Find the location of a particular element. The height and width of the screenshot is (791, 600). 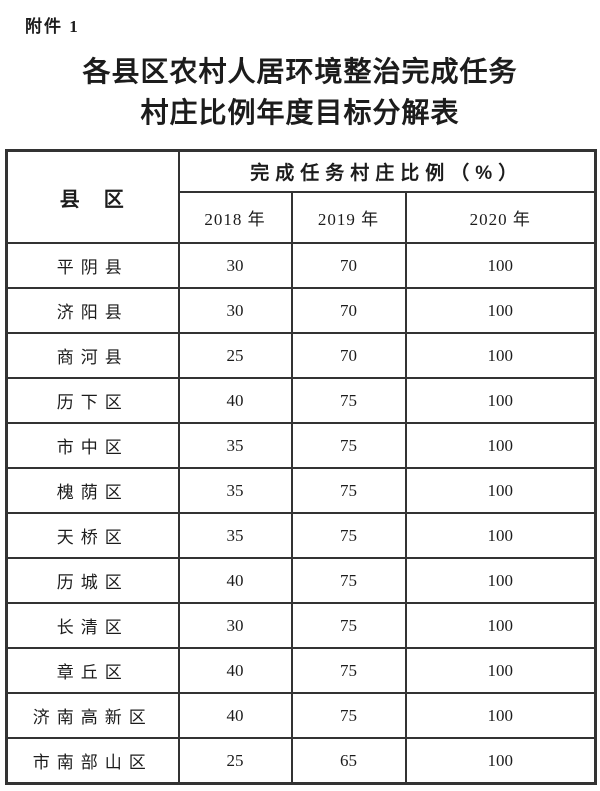

district-name-cell: 济阳县 is located at coordinates (92, 310).